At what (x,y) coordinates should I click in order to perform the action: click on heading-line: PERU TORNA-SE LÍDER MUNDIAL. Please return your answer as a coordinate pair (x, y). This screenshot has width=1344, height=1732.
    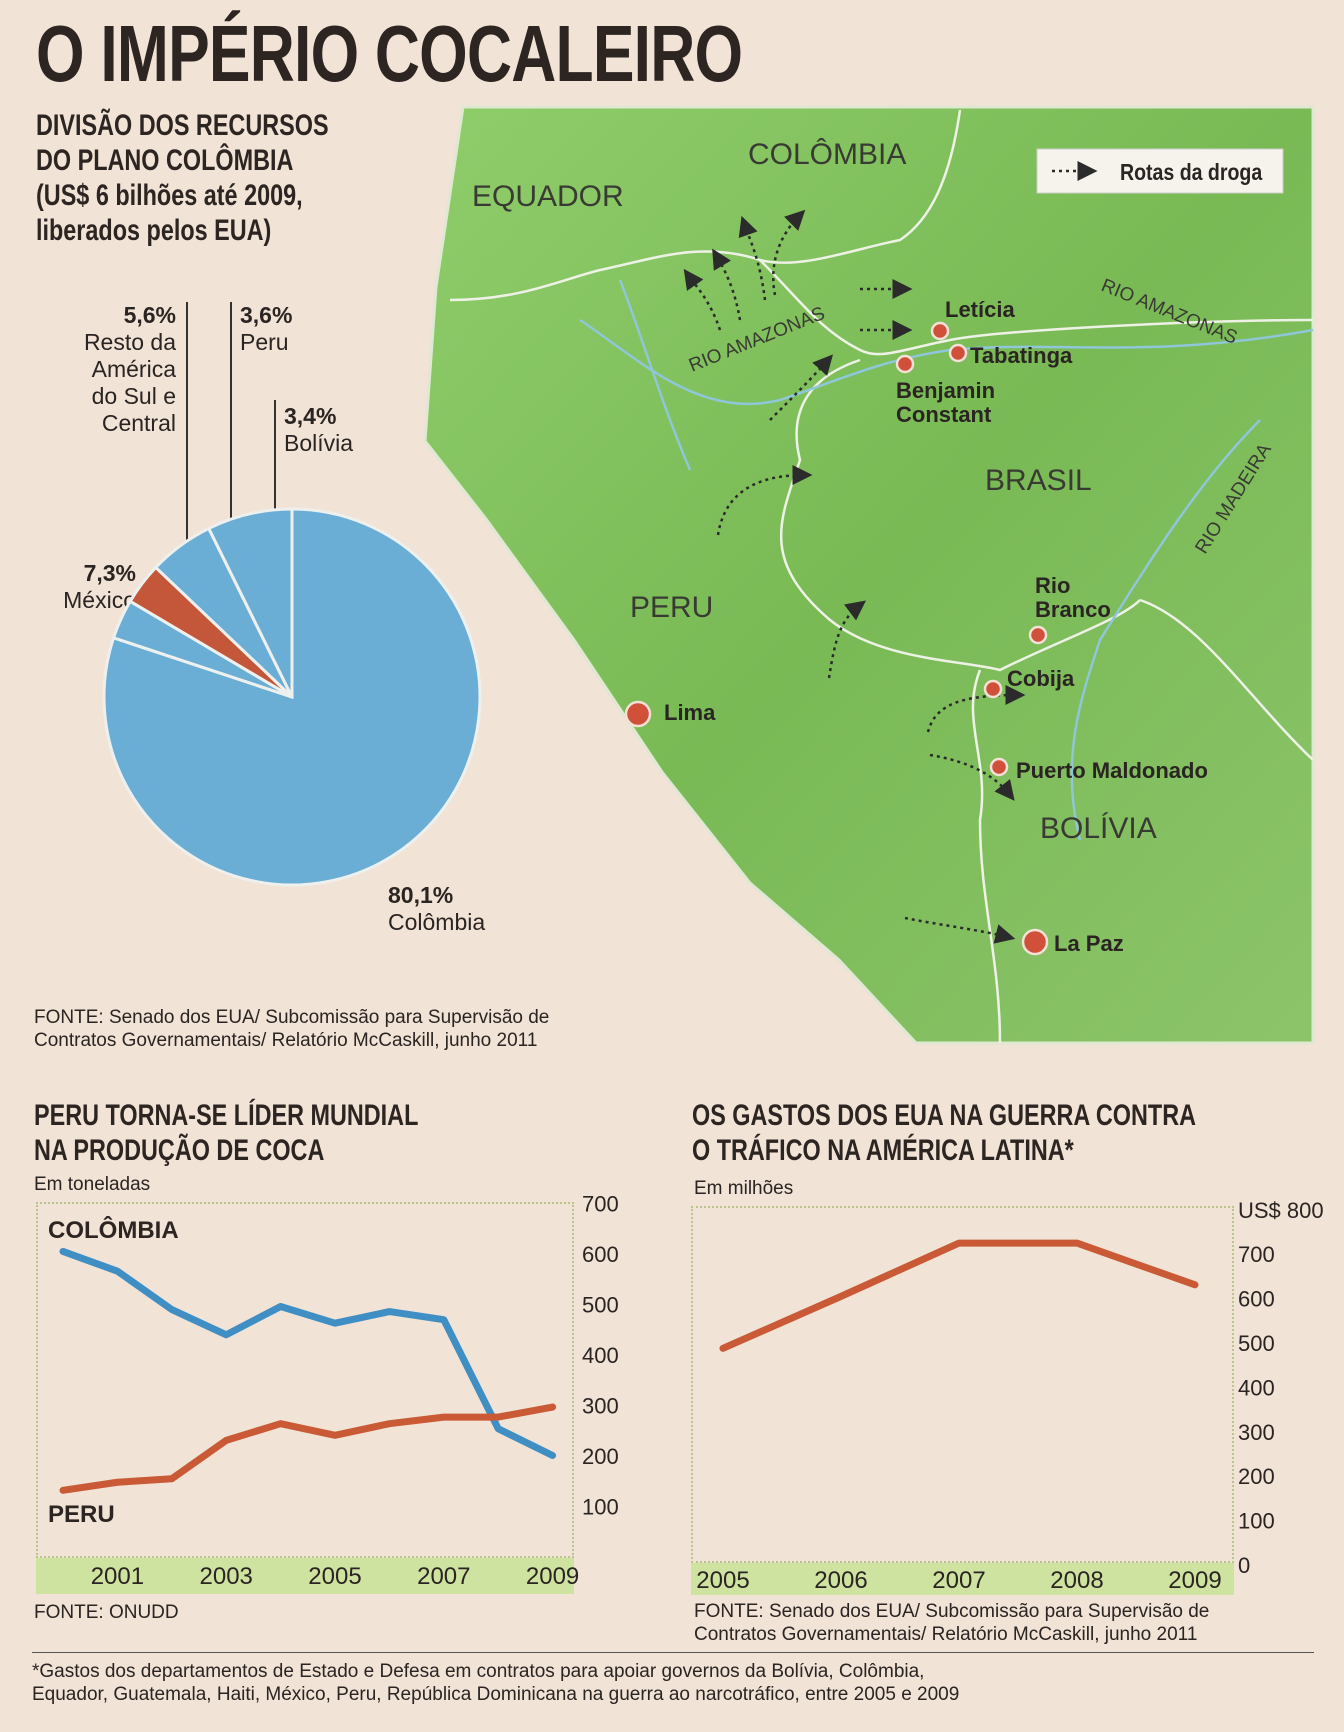
    Looking at the image, I should click on (226, 1115).